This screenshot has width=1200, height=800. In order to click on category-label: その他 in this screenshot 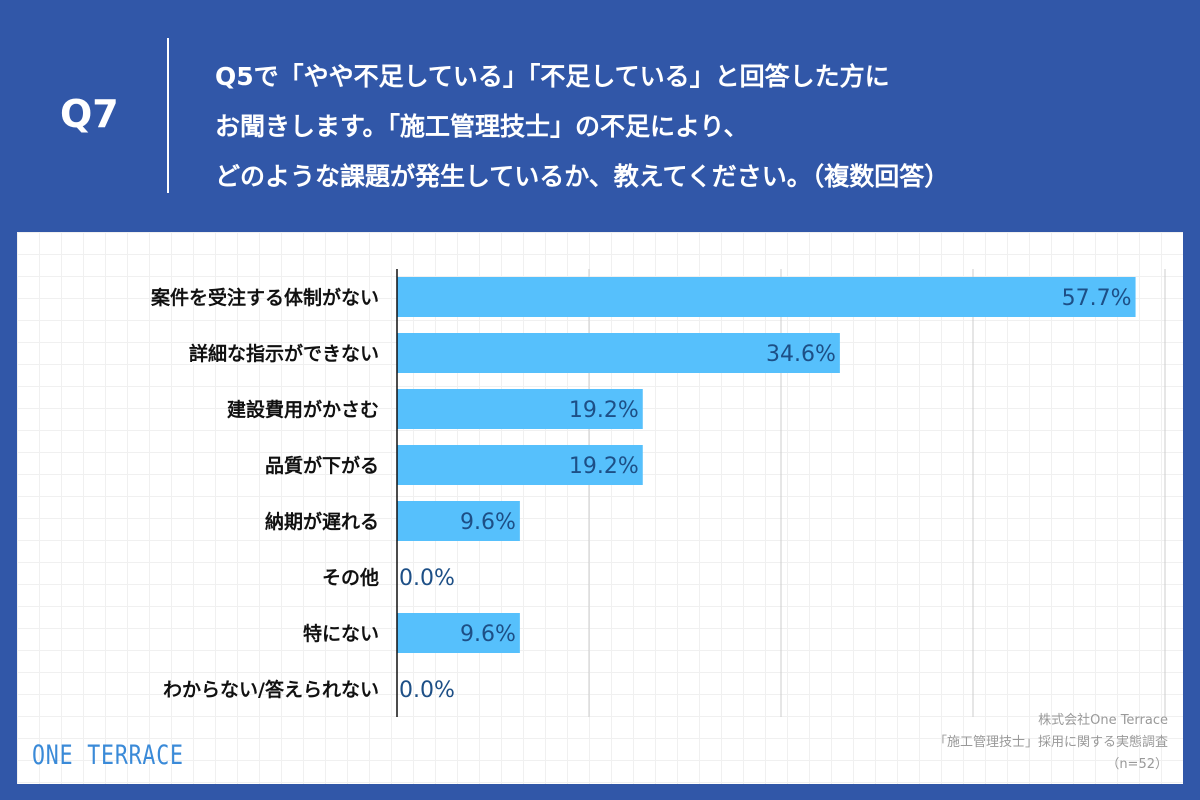, I will do `click(350, 577)`.